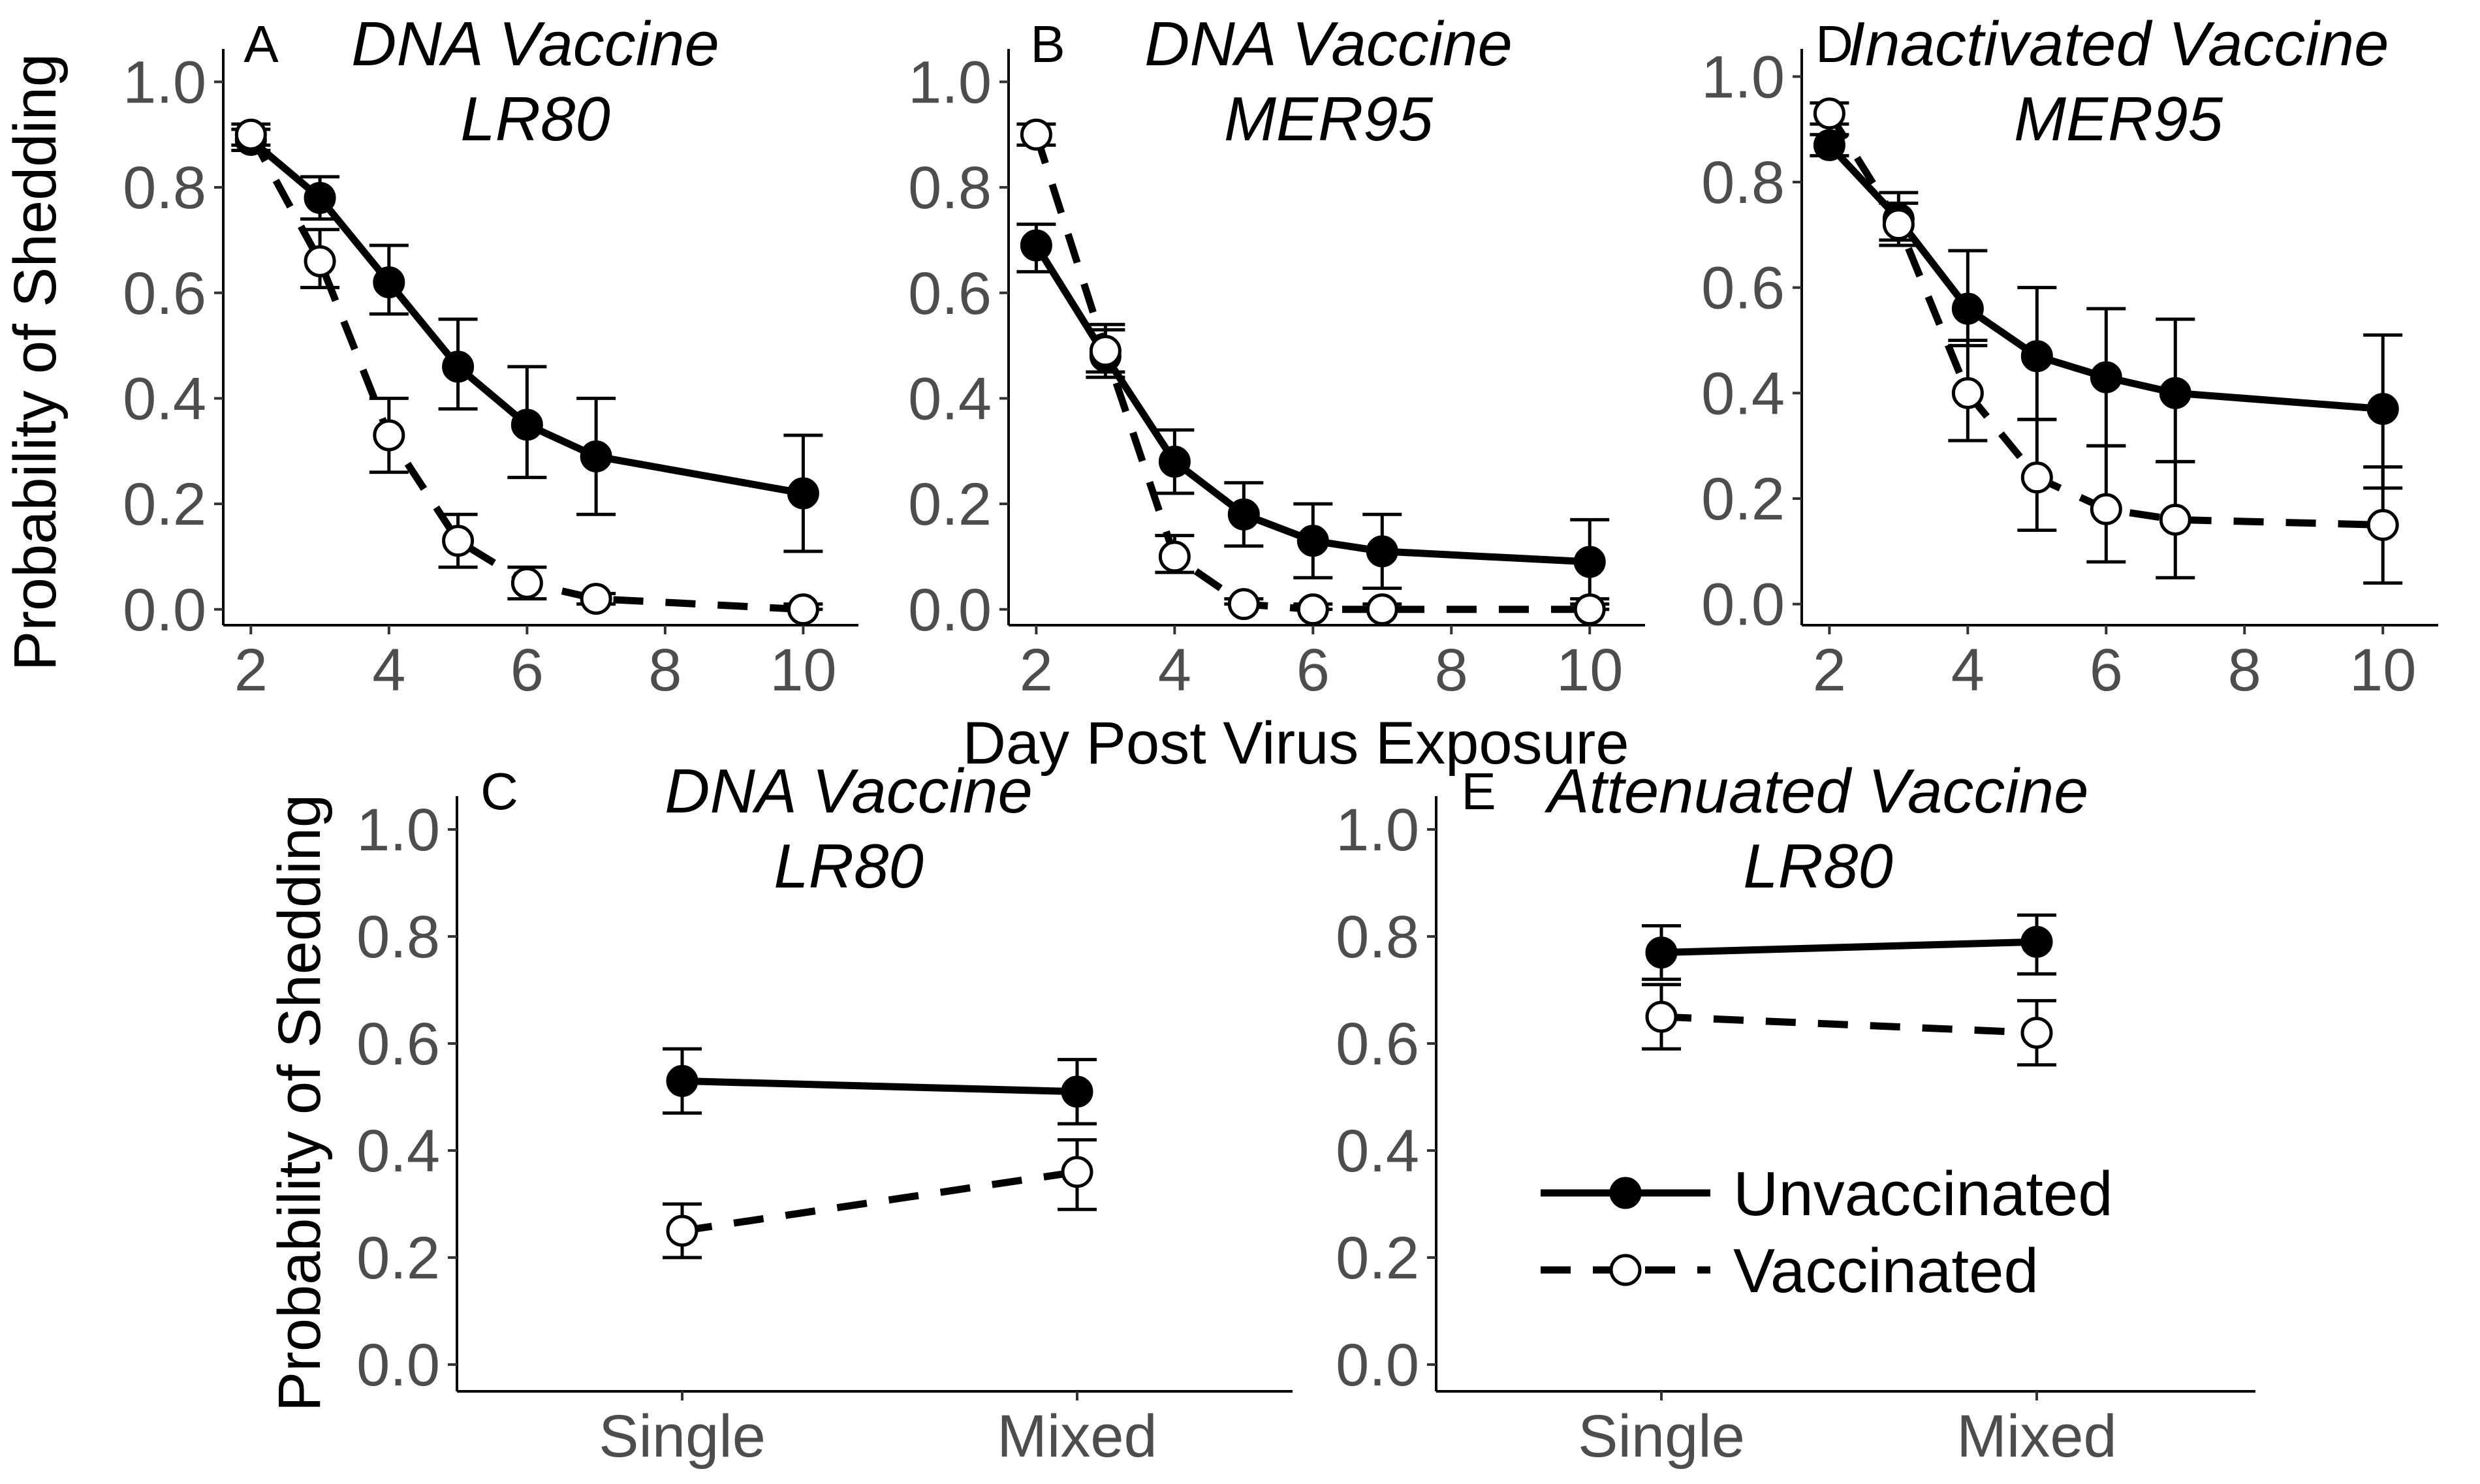  What do you see at coordinates (1923, 1194) in the screenshot?
I see `legend-unvaccinated-label: Unvaccinated` at bounding box center [1923, 1194].